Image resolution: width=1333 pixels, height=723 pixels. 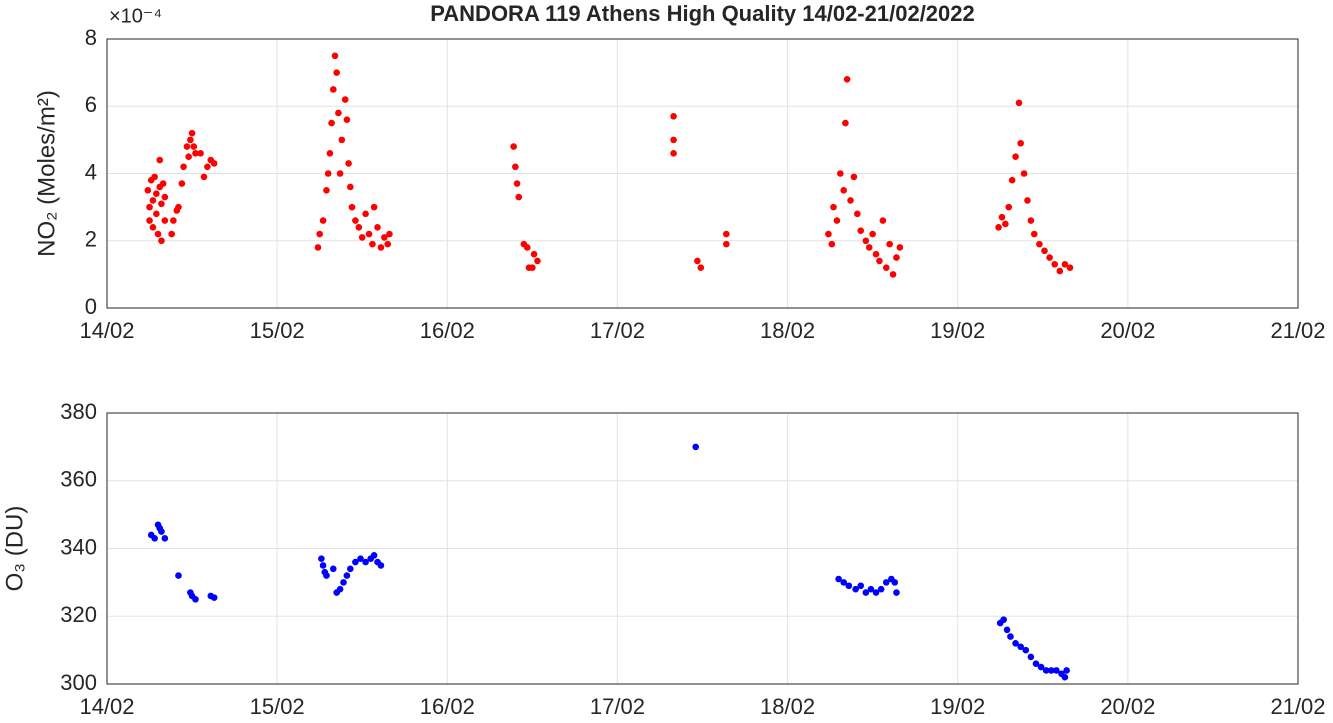 What do you see at coordinates (91, 37) in the screenshot?
I see `y-tick-label: 8` at bounding box center [91, 37].